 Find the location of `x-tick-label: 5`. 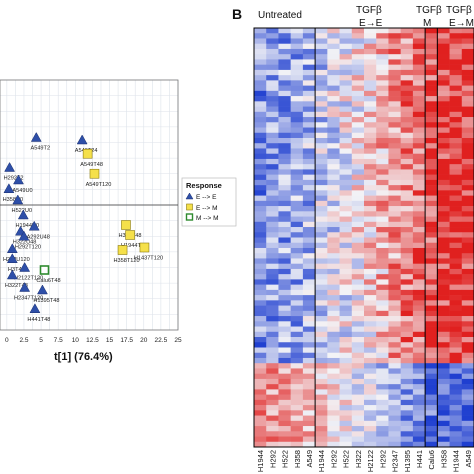

x-tick-label: 5 is located at coordinates (41, 340).